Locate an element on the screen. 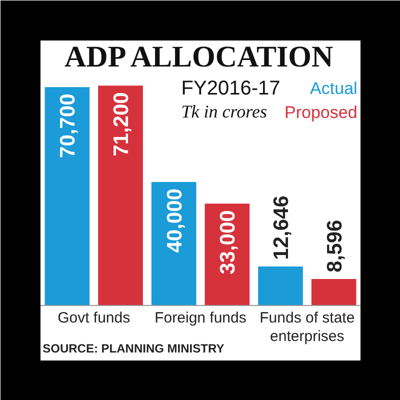  data-label: 8,596 is located at coordinates (334, 246).